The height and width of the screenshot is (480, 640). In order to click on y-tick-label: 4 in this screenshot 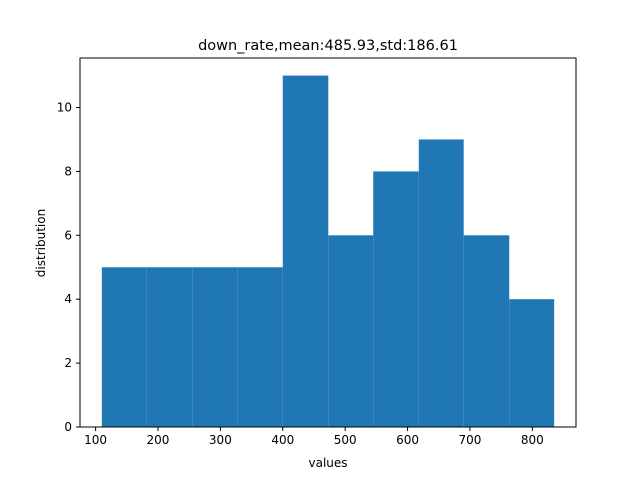, I will do `click(68, 299)`.